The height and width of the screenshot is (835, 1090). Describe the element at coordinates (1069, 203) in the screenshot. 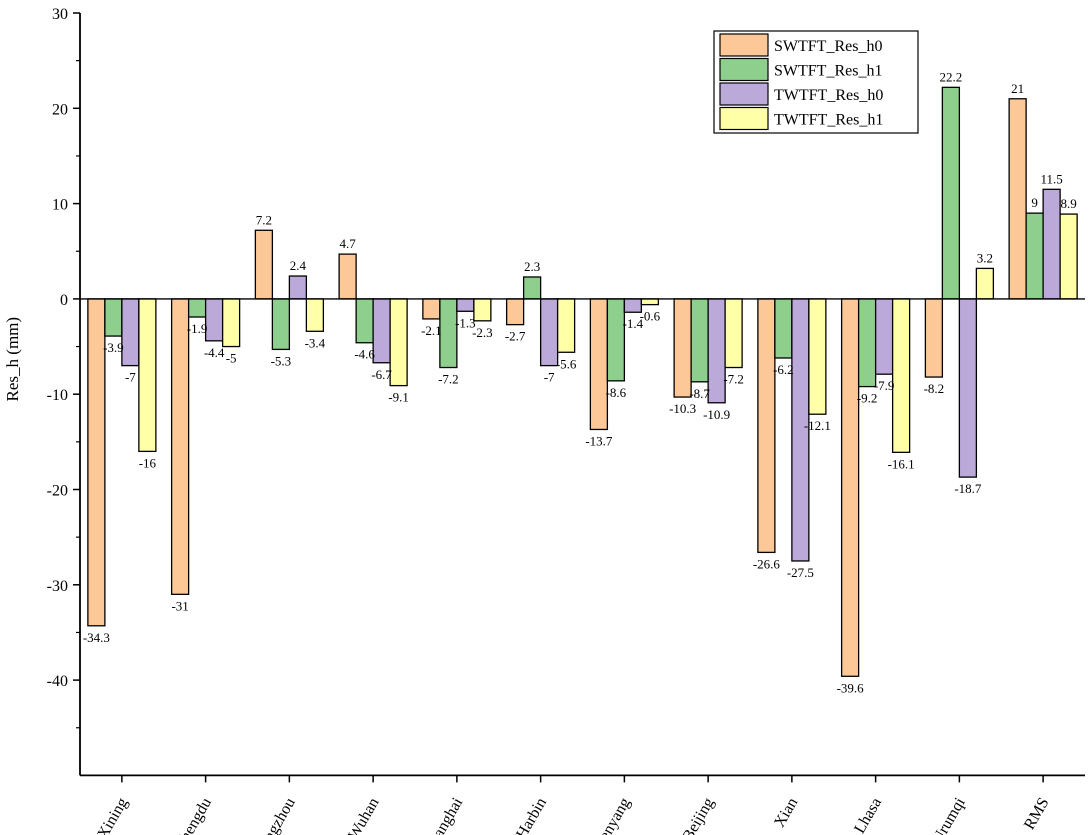

I see `data-label: 8.9` at that location.